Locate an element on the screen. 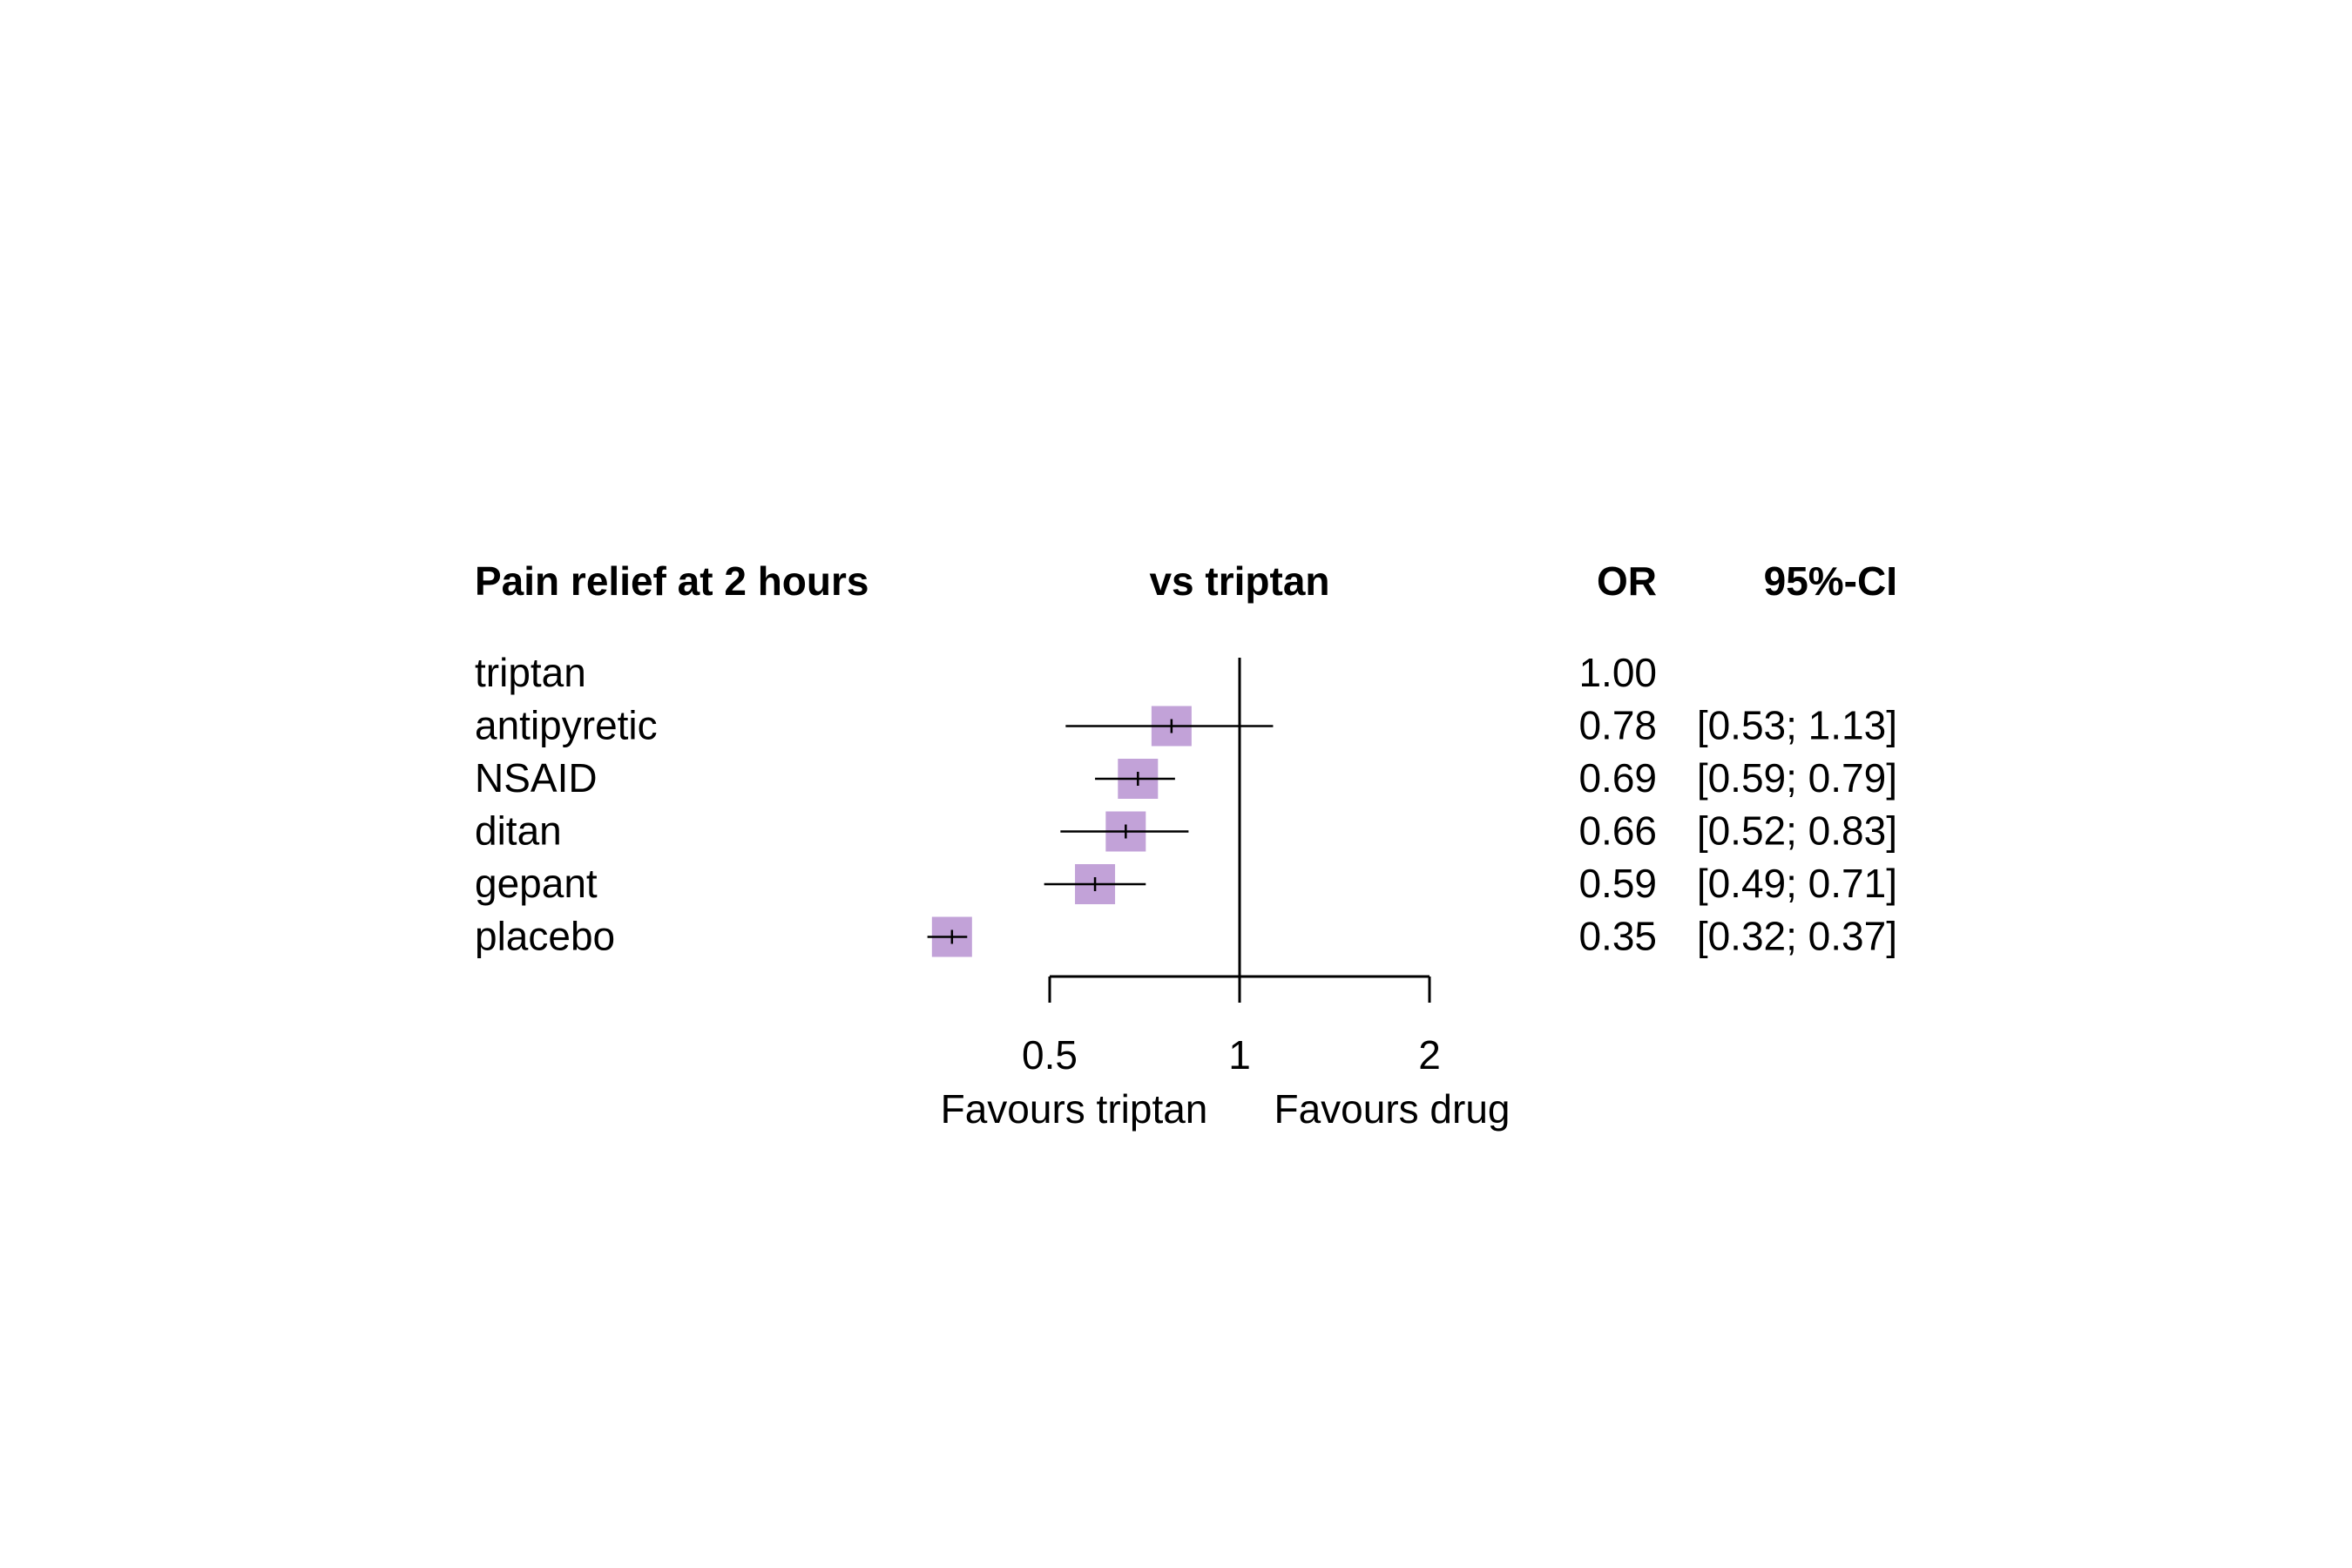 The image size is (2352, 1568). treatment-label: gepant is located at coordinates (536, 884).